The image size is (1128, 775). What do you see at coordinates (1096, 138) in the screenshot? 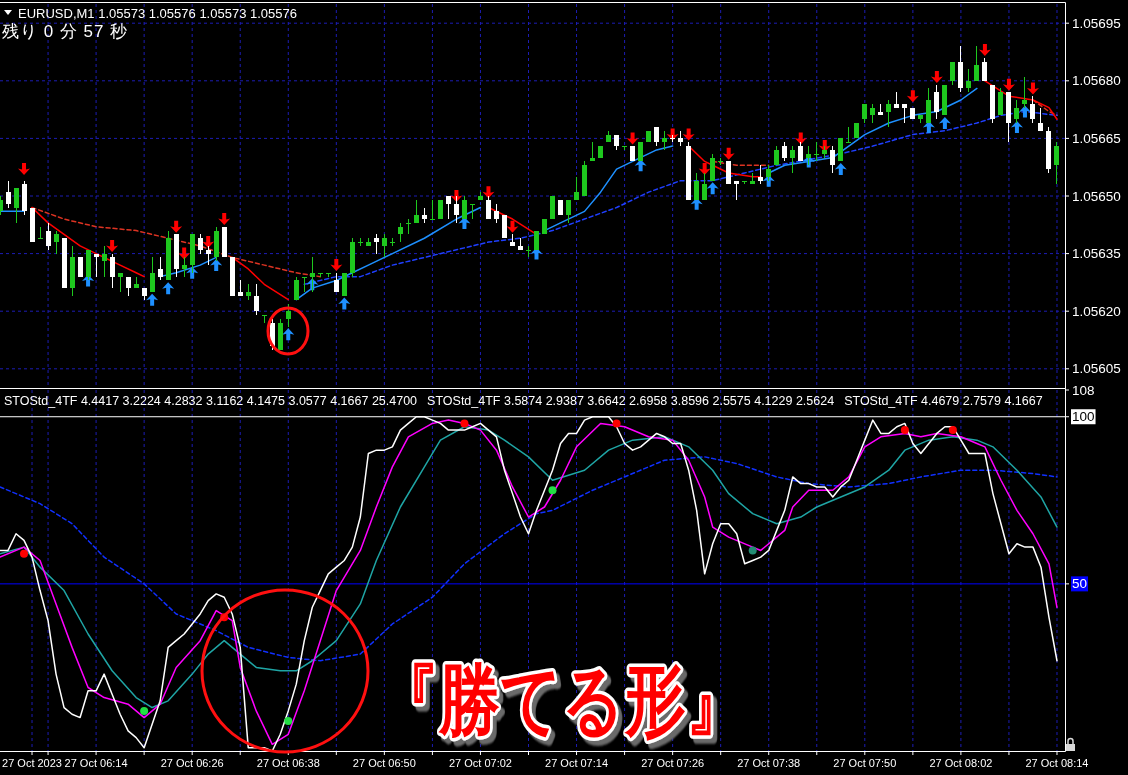
I see `y-tick-label: 1.05665` at bounding box center [1096, 138].